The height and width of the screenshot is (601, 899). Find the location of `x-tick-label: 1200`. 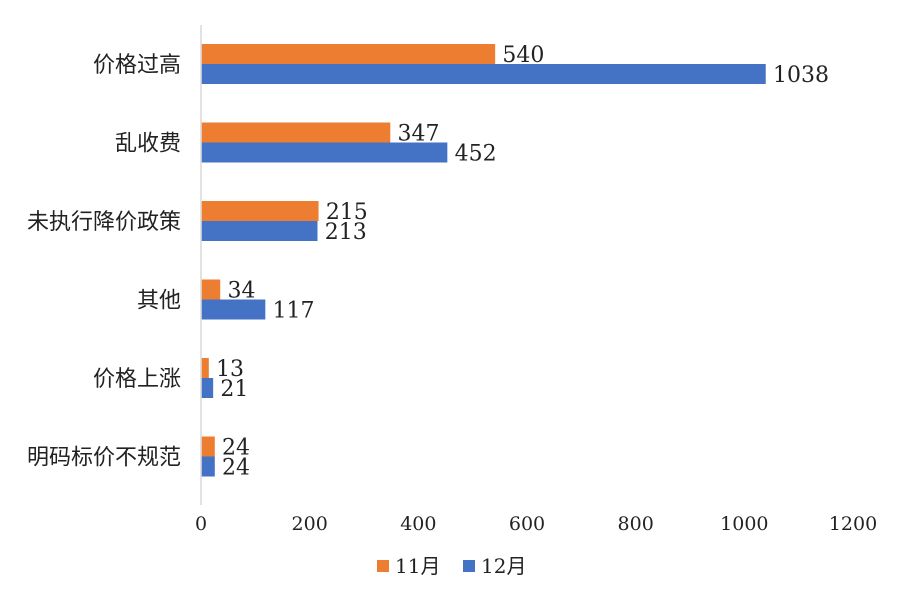

x-tick-label: 1200 is located at coordinates (853, 524).